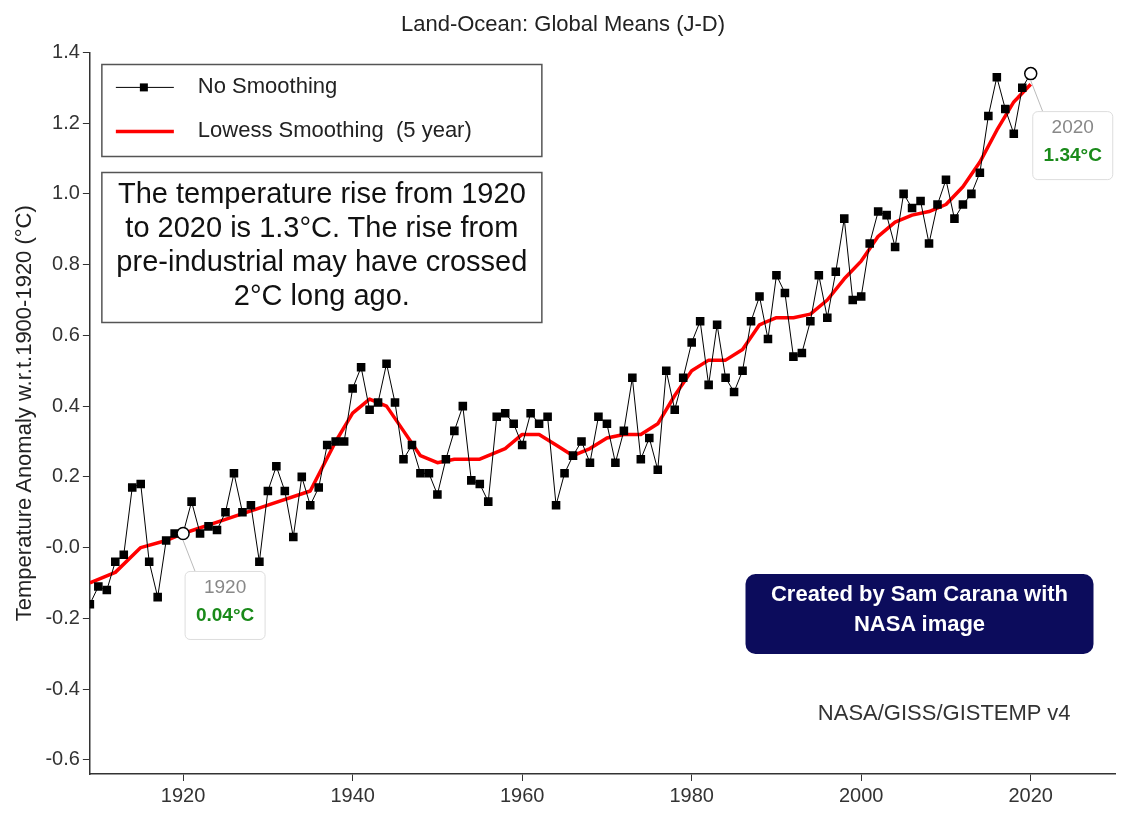 The width and height of the screenshot is (1131, 819). I want to click on y-tick-label: 1.0, so click(66, 192).